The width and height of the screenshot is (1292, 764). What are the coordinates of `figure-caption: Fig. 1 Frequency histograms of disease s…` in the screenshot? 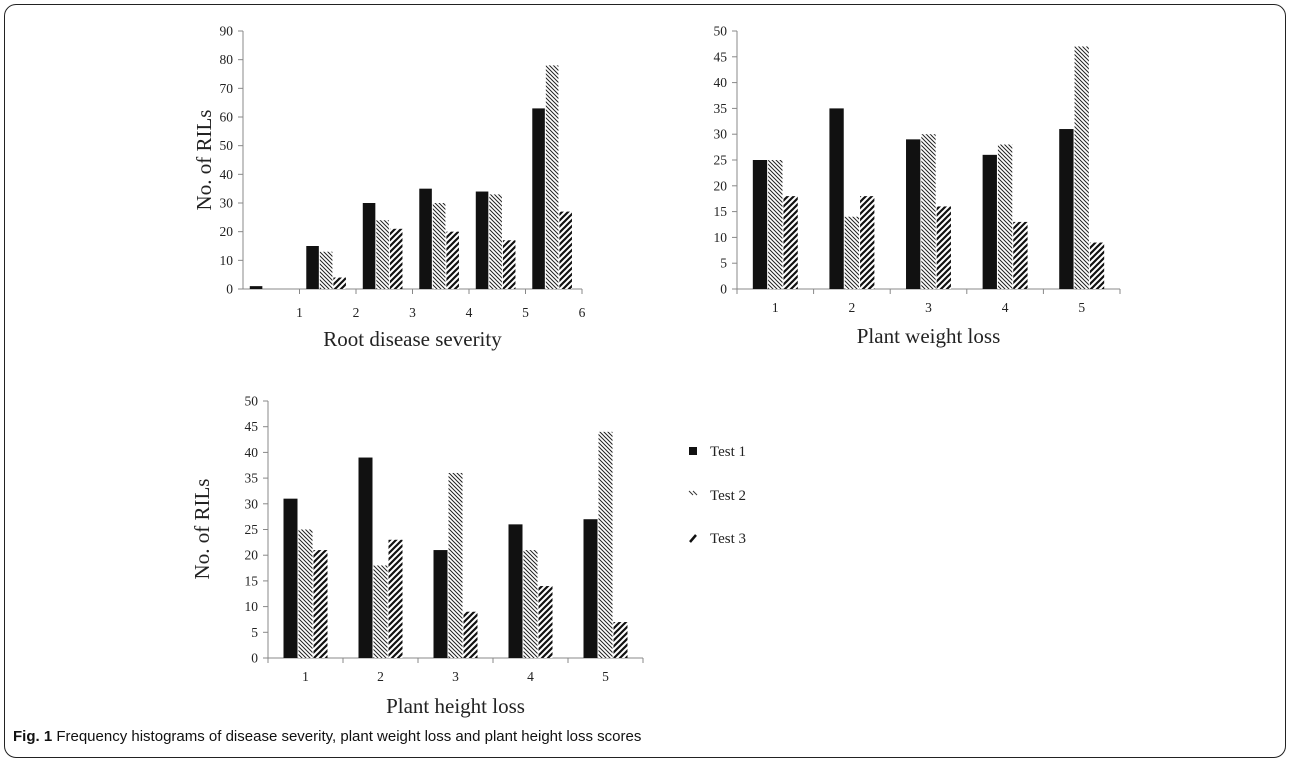 It's located at (327, 736).